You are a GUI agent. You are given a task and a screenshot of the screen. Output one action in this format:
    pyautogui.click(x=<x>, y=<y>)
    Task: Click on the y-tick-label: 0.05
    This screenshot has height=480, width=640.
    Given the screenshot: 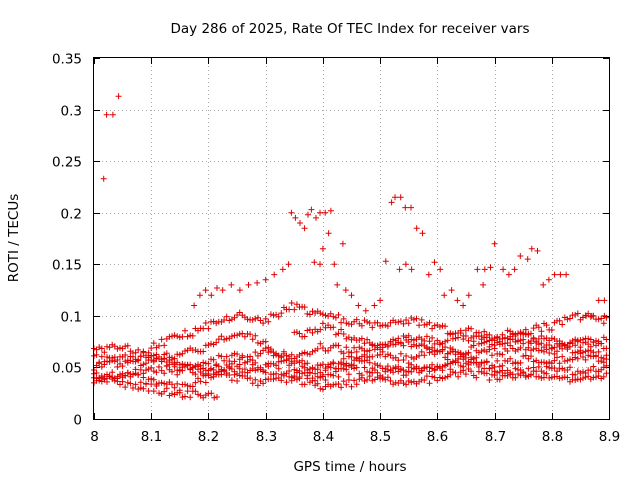 What is the action you would take?
    pyautogui.click(x=67, y=369)
    